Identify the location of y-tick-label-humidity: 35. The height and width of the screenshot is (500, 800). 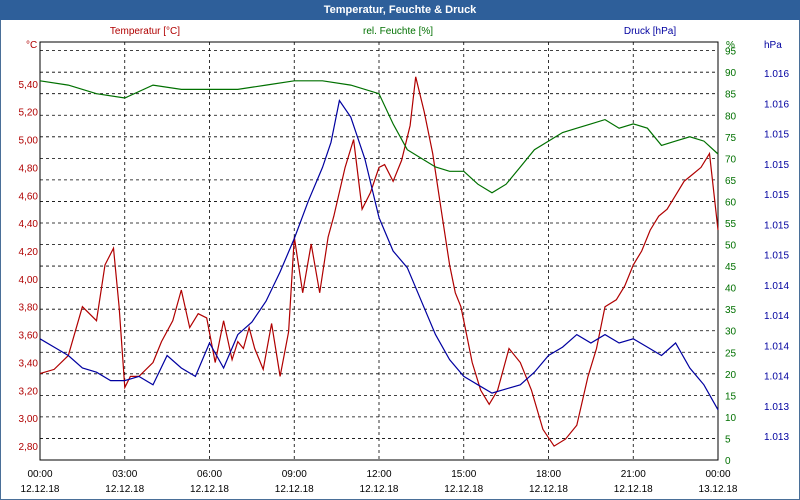
(731, 310).